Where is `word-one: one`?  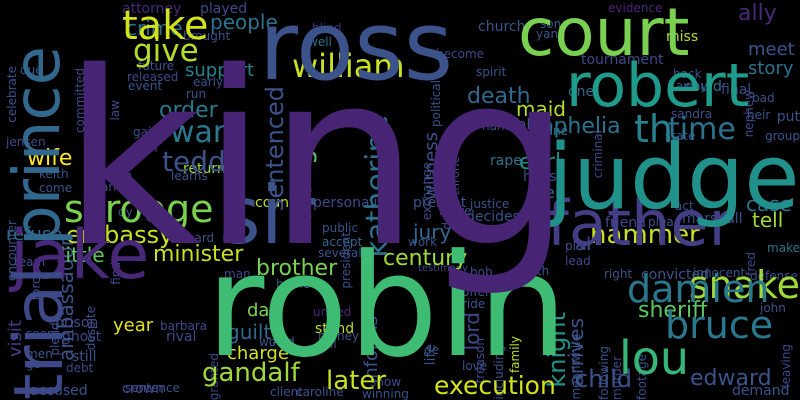
word-one: one is located at coordinates (581, 92).